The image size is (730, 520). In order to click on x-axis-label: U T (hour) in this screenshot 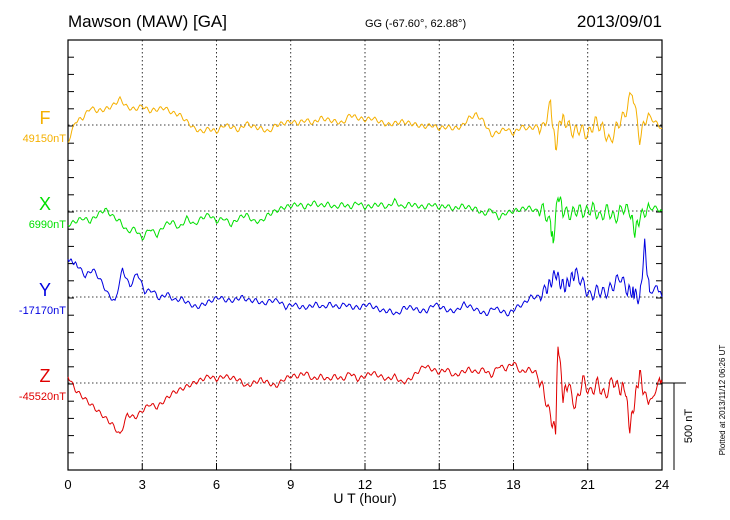, I will do `click(364, 498)`.